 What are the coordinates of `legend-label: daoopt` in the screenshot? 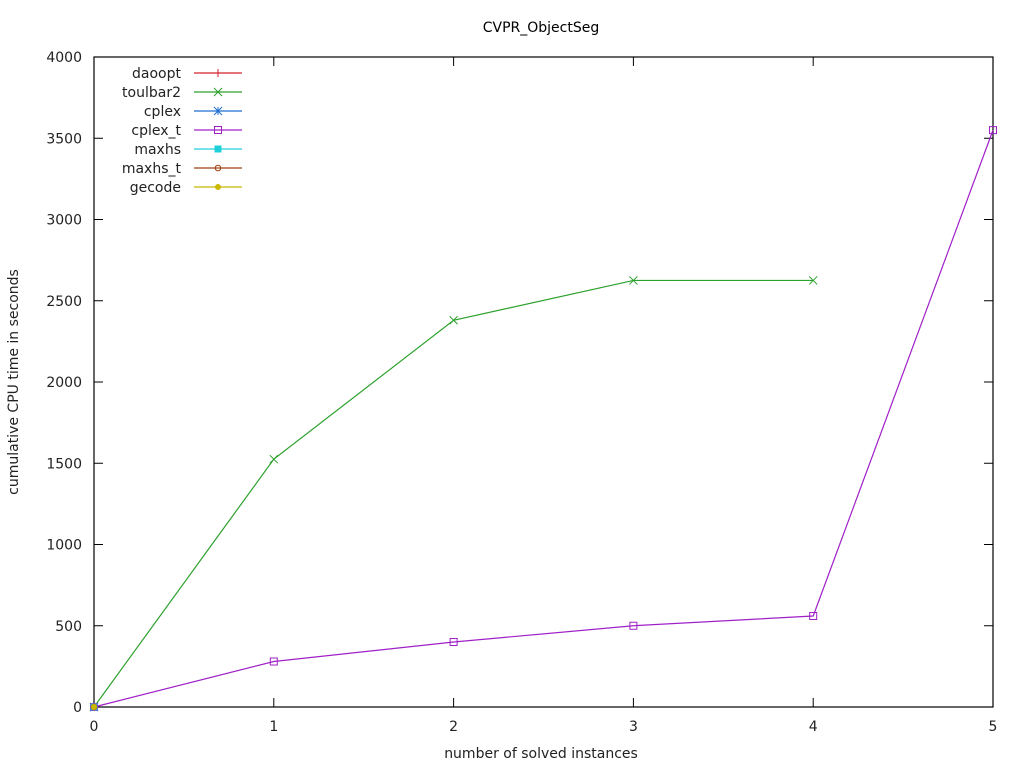 It's located at (156, 74).